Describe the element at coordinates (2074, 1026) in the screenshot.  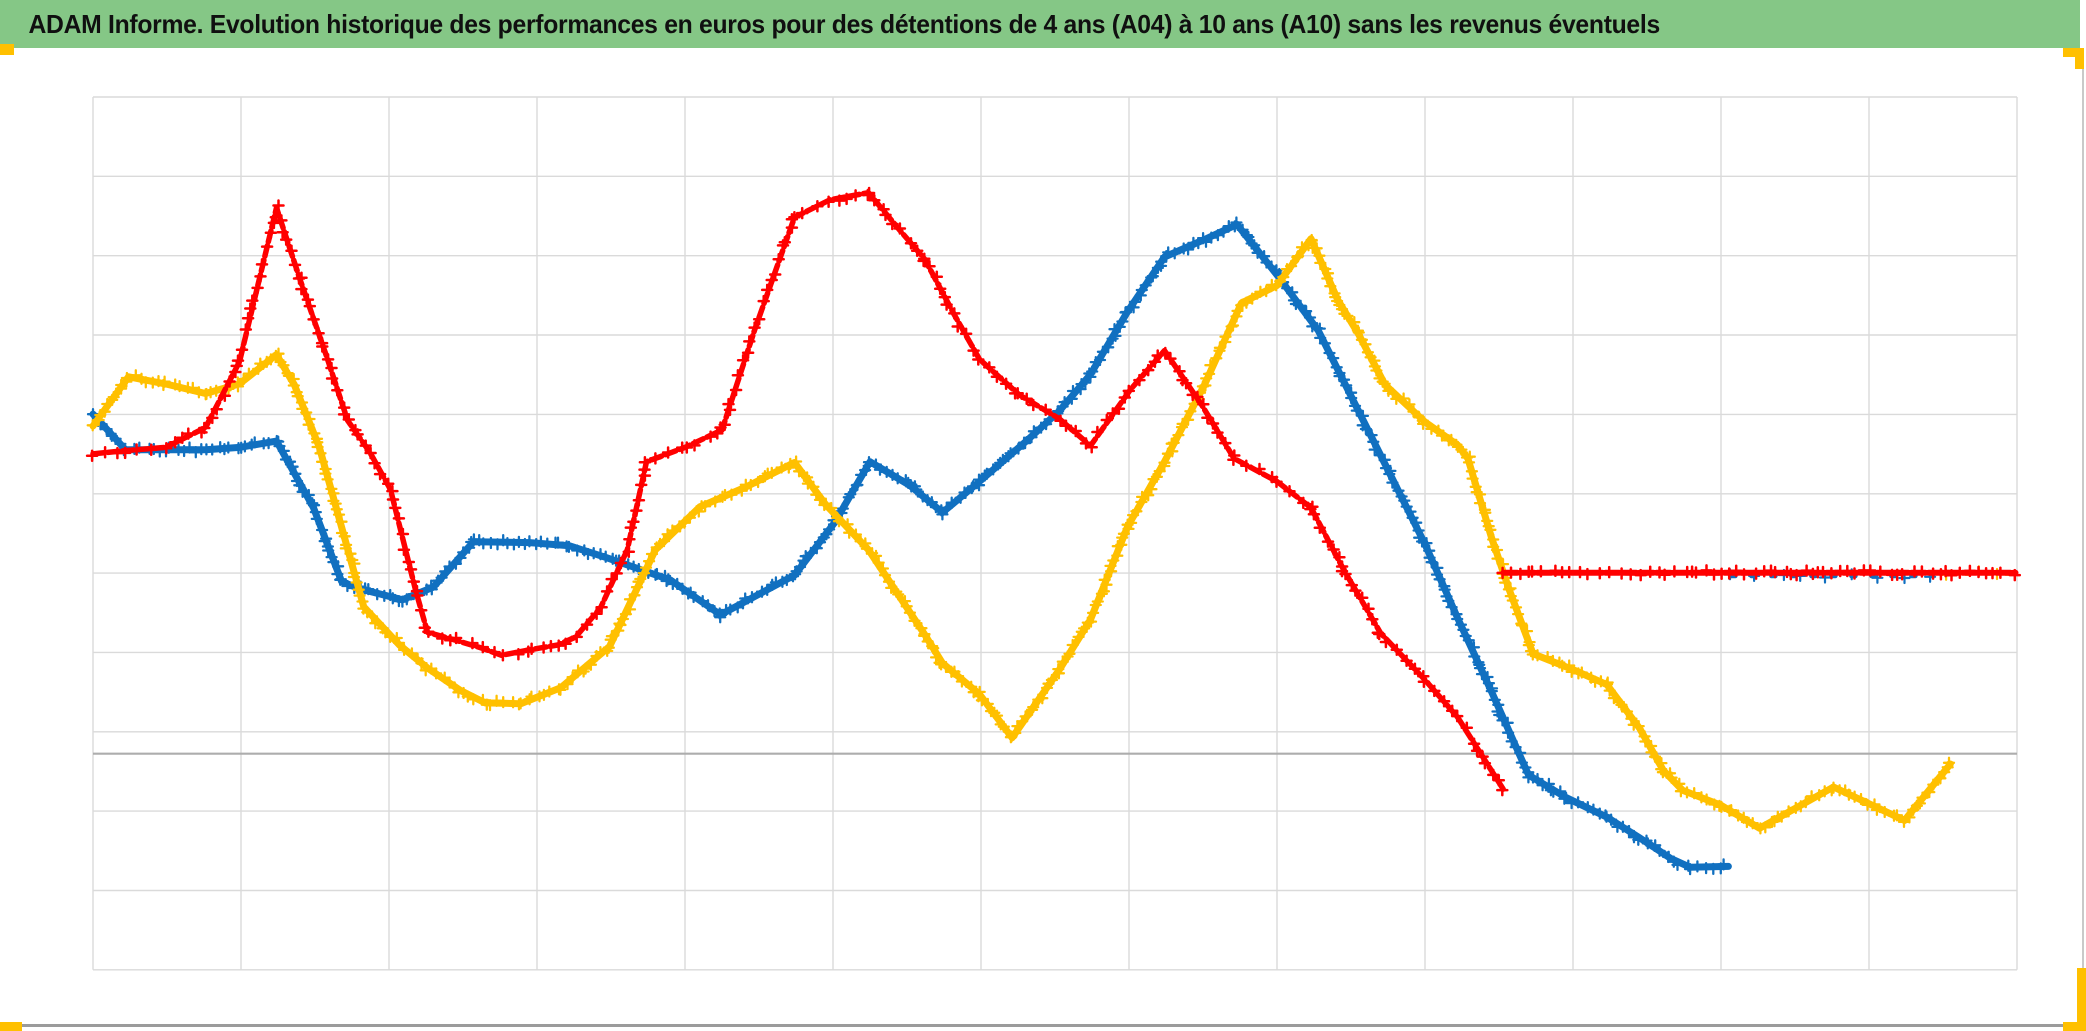
I see `selection-handle-bottom-right` at that location.